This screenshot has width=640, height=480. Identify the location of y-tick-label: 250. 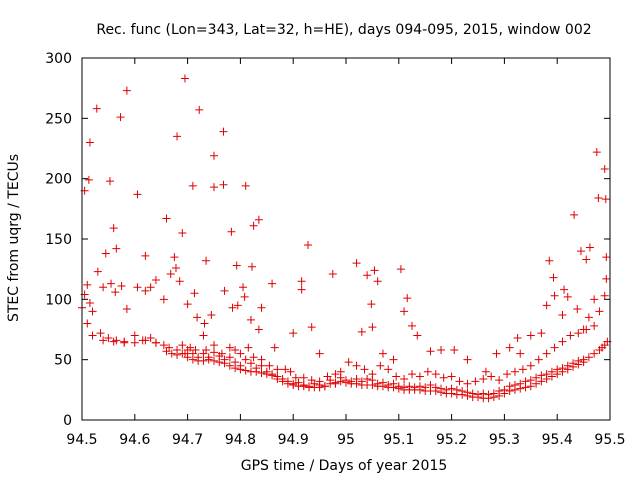
(58, 119).